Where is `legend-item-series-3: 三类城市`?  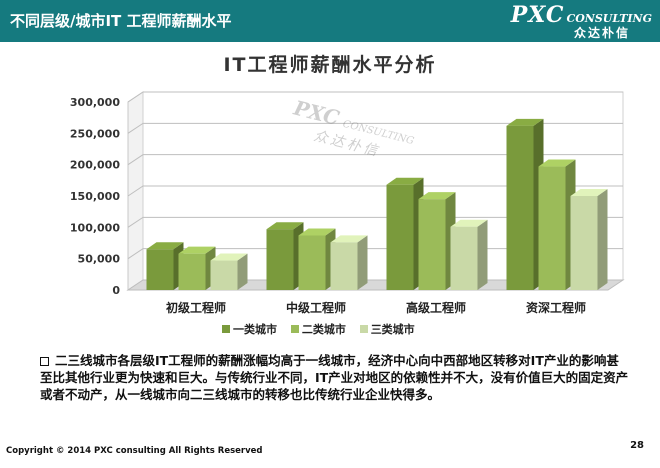 legend-item-series-3: 三类城市 is located at coordinates (387, 329).